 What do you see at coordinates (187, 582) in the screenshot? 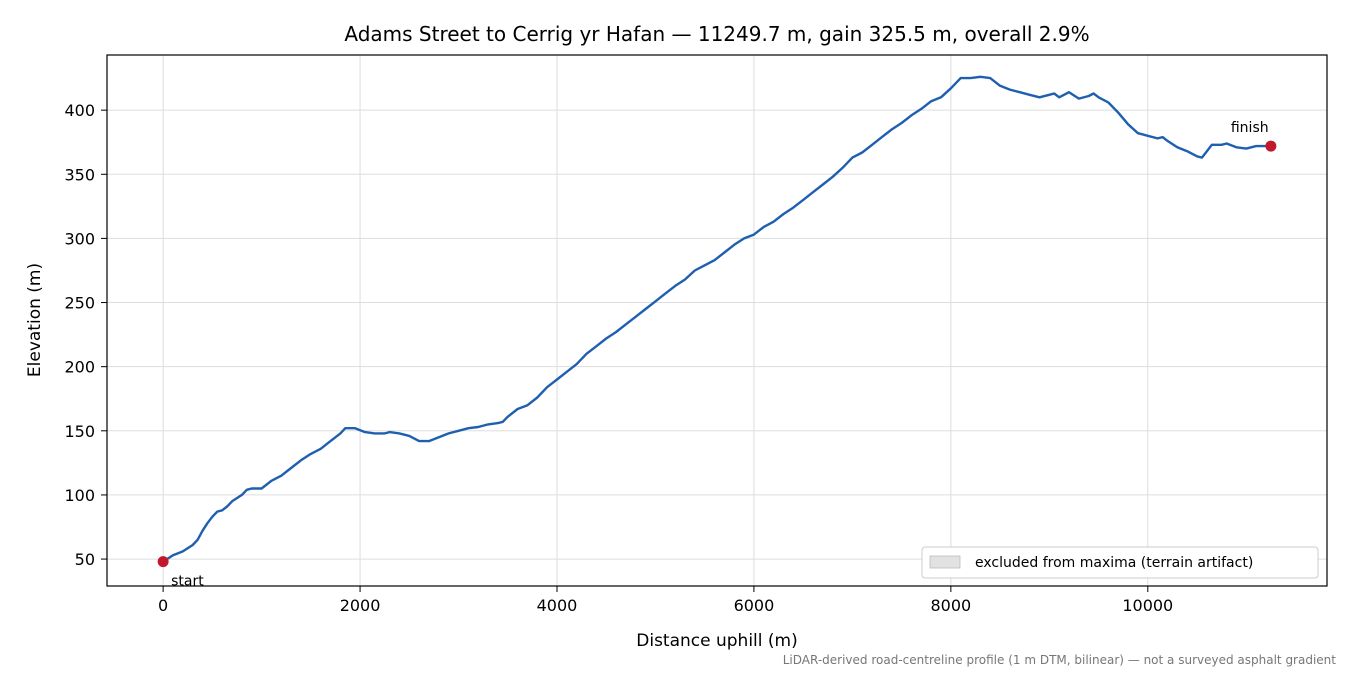
I see `start-label: start` at bounding box center [187, 582].